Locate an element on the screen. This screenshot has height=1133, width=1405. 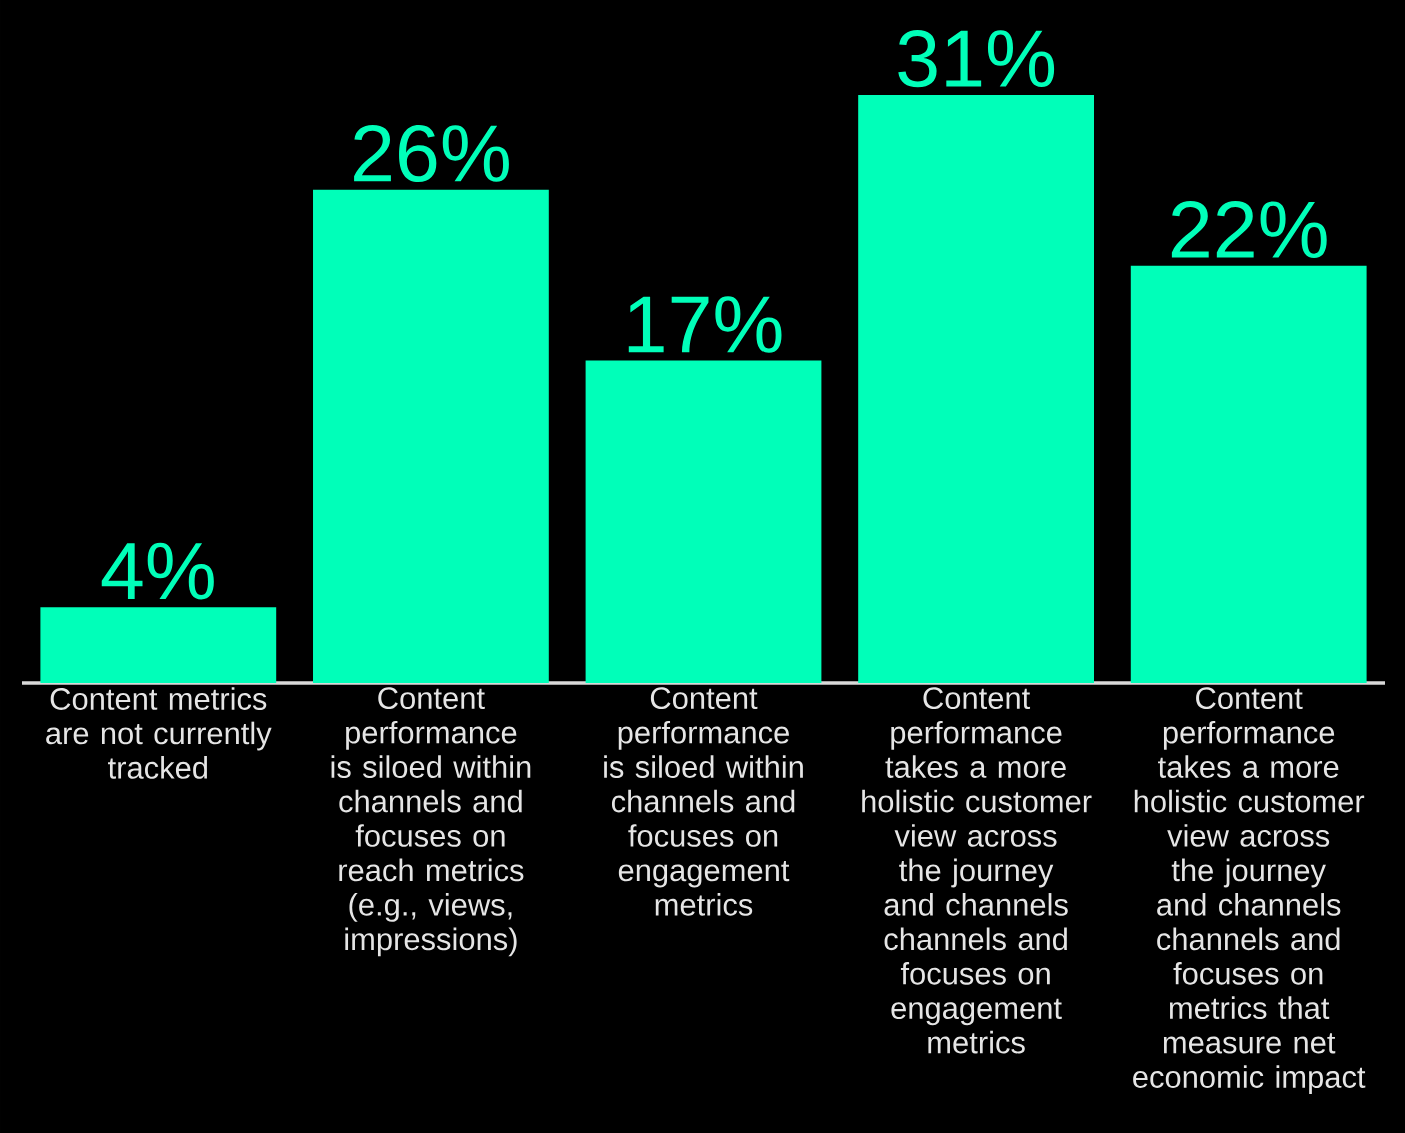
data-label: 4% is located at coordinates (157, 571).